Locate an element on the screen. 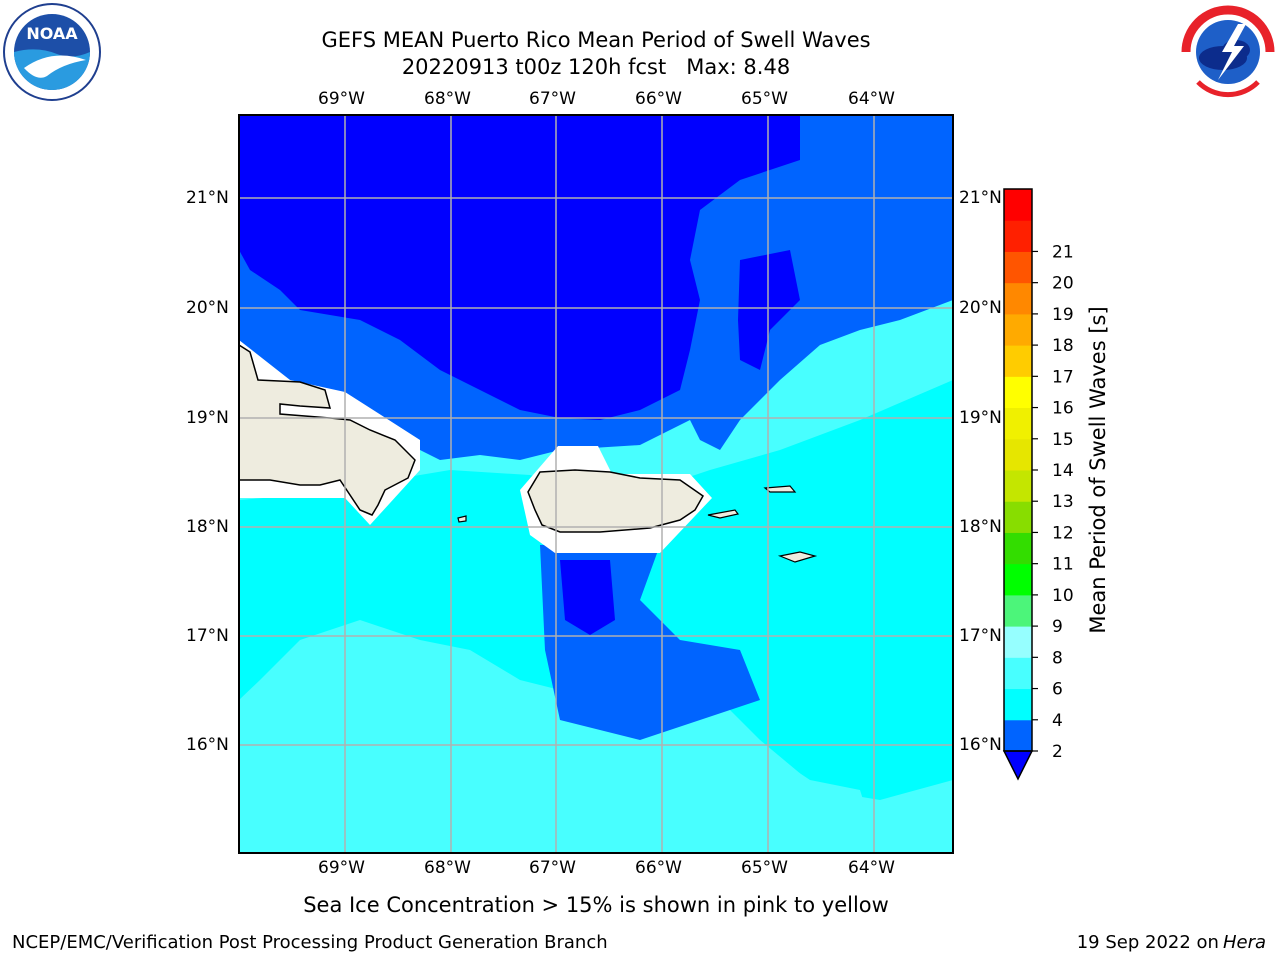  land-hispaniola is located at coordinates (327, 430).